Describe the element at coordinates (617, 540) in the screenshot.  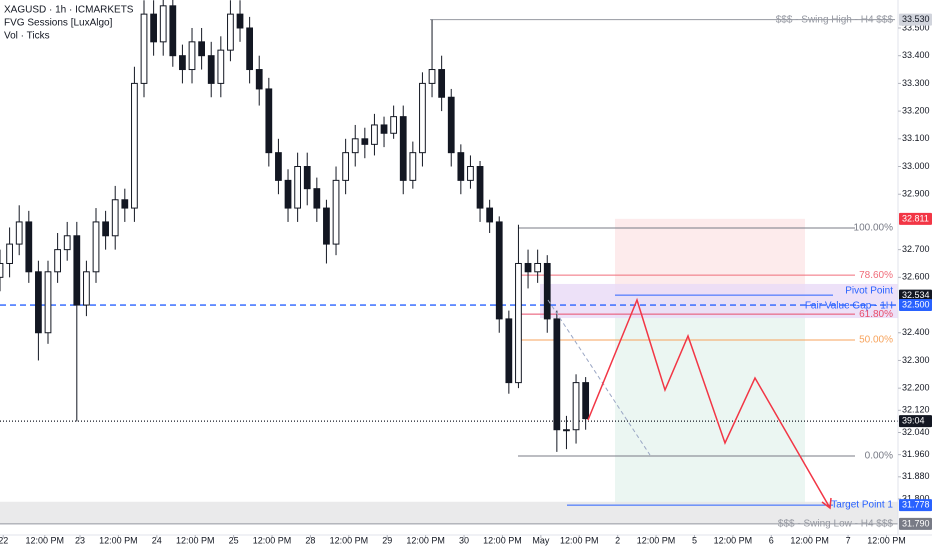
I see `x-tick-label: 2` at that location.